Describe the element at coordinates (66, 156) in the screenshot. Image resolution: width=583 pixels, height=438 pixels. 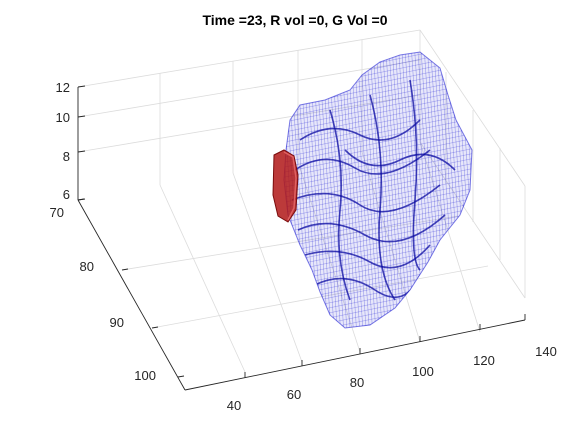
I see `z-tick-label: 8` at that location.